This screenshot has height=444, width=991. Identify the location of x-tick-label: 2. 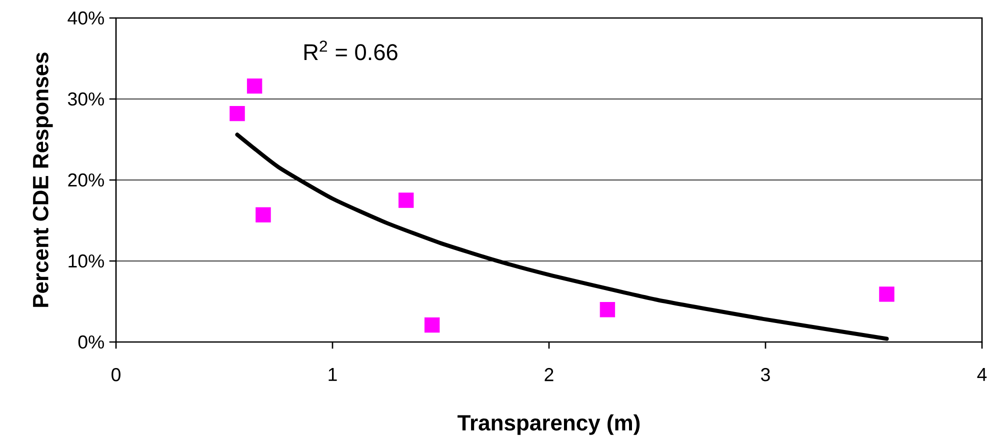
(549, 375).